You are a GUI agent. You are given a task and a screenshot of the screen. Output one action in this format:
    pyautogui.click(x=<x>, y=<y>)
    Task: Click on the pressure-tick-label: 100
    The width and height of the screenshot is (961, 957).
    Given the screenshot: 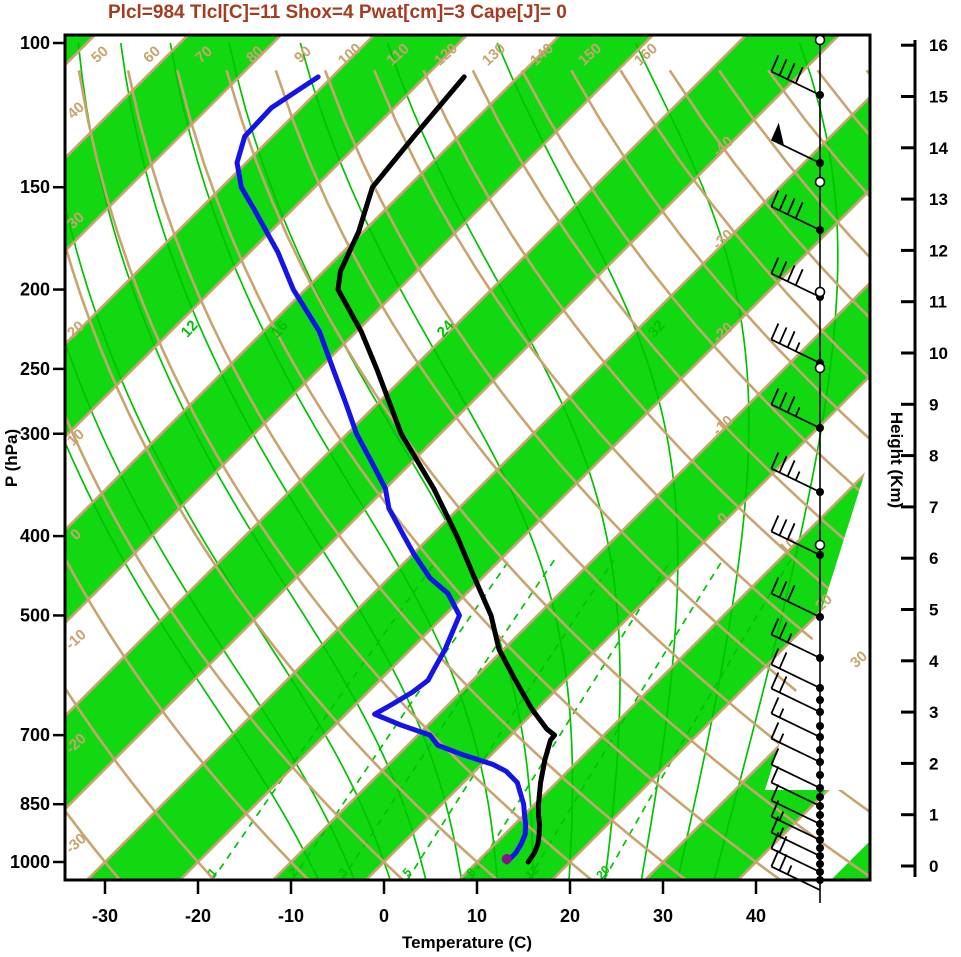 What is the action you would take?
    pyautogui.click(x=35, y=43)
    